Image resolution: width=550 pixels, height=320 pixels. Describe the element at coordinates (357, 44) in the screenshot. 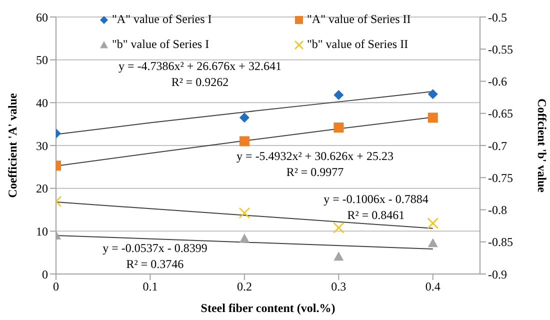

I see `legend-label: "b" value of Series II` at that location.